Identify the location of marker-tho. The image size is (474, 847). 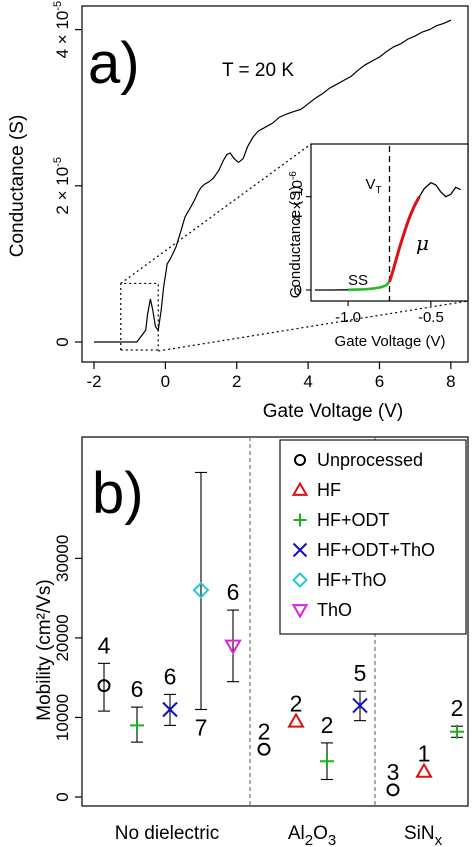
(233, 647).